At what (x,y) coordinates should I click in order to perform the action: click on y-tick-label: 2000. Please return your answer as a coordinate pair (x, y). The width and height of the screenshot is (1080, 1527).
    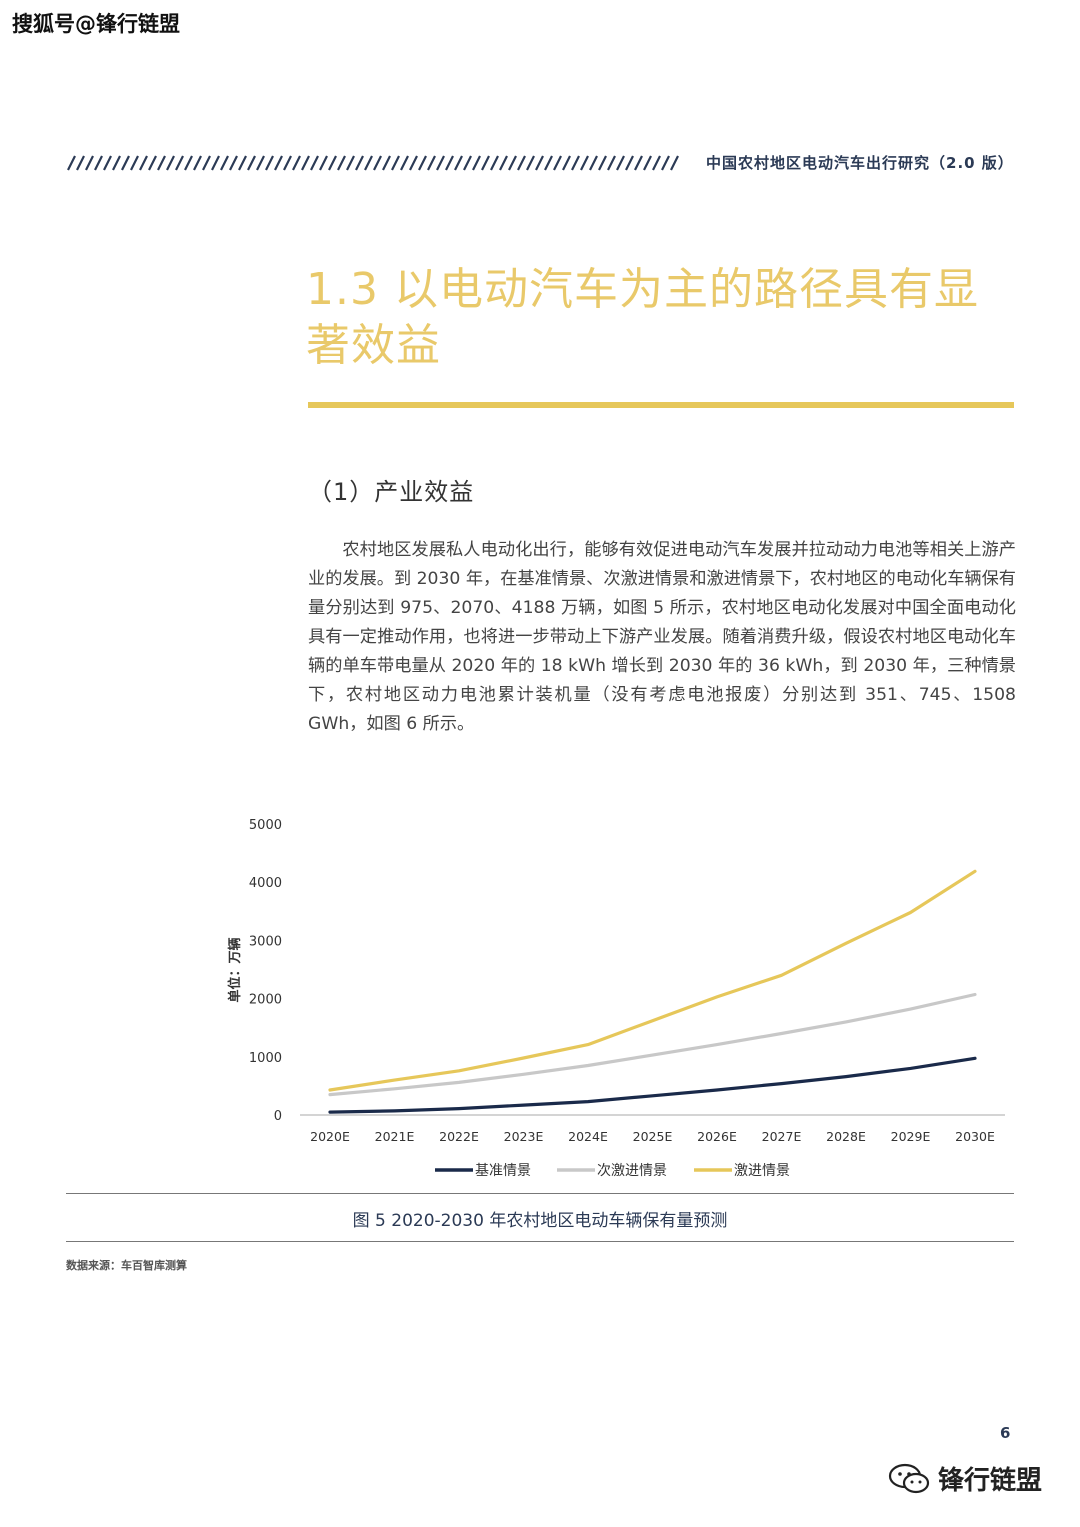
    Looking at the image, I should click on (265, 1000).